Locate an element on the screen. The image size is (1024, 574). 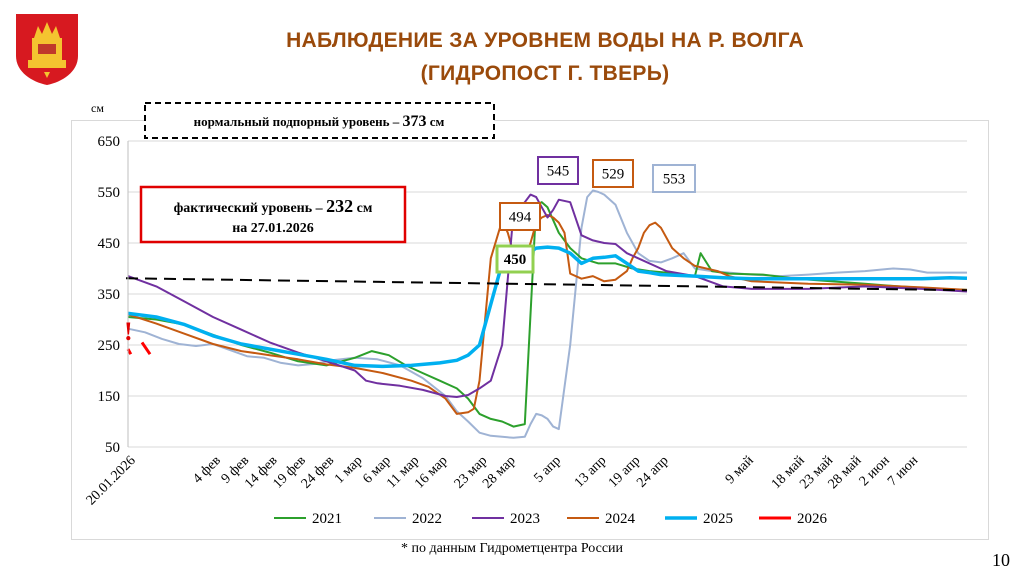
y-tick-label-250: 250 is located at coordinates (109, 346).